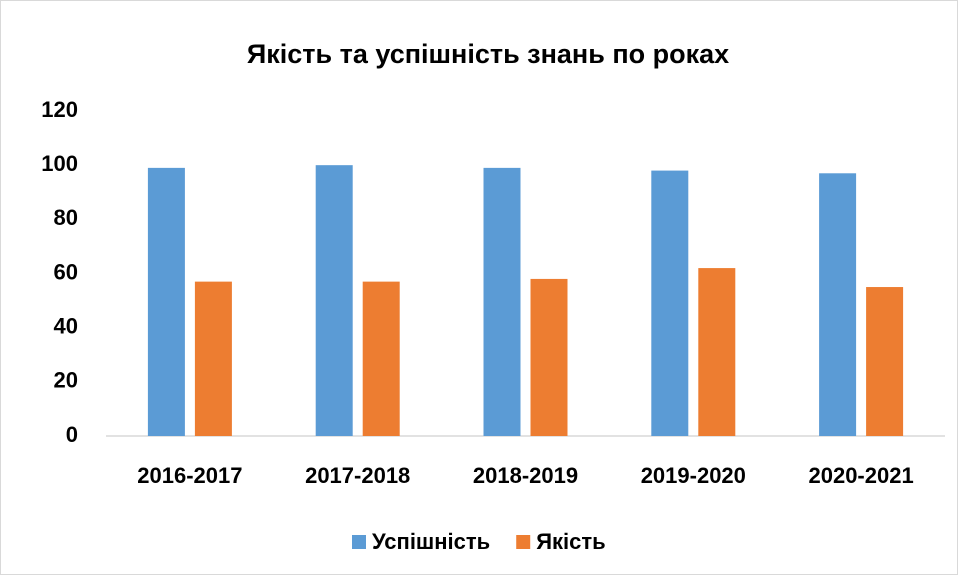 The width and height of the screenshot is (958, 575). Describe the element at coordinates (59, 163) in the screenshot. I see `y-tick-label: 100` at that location.